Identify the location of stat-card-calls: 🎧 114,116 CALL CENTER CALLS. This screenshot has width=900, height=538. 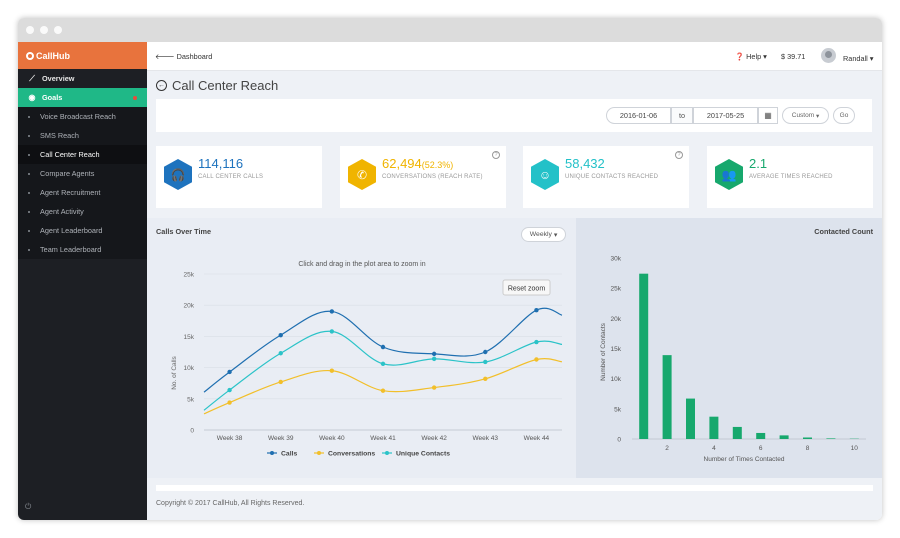
(239, 177).